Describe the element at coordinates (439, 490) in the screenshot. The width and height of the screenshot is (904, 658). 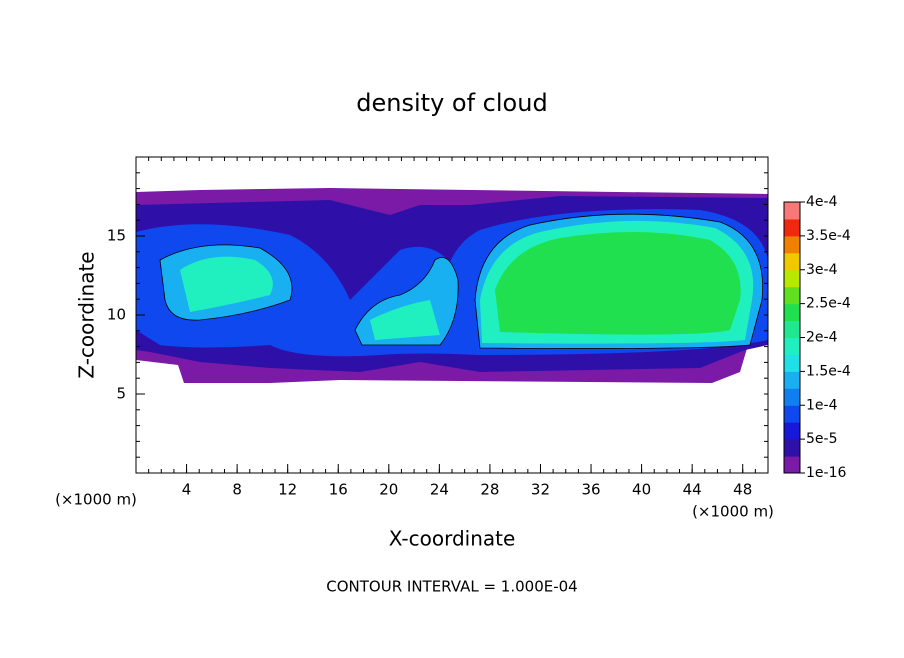
I see `x-tick-label: 24` at that location.